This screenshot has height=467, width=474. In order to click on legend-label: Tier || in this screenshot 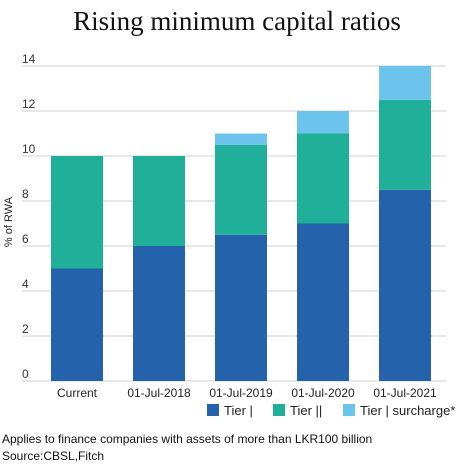, I will do `click(306, 410)`.